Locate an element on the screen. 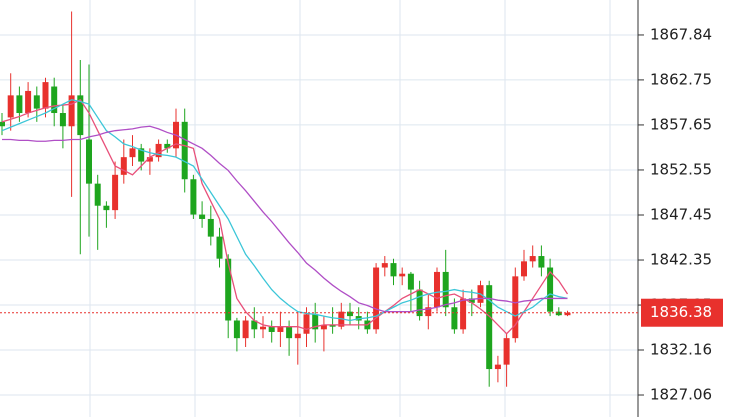  y-tick-label: 1852.55 is located at coordinates (681, 169).